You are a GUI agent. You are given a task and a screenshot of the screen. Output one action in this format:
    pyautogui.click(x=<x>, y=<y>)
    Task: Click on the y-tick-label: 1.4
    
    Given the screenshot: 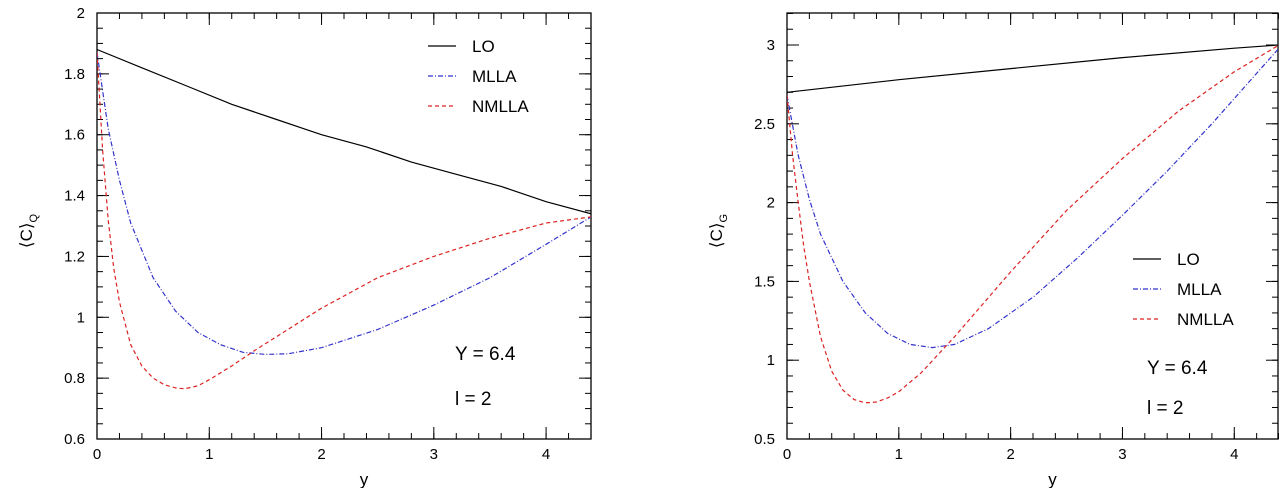 What is the action you would take?
    pyautogui.click(x=74, y=196)
    